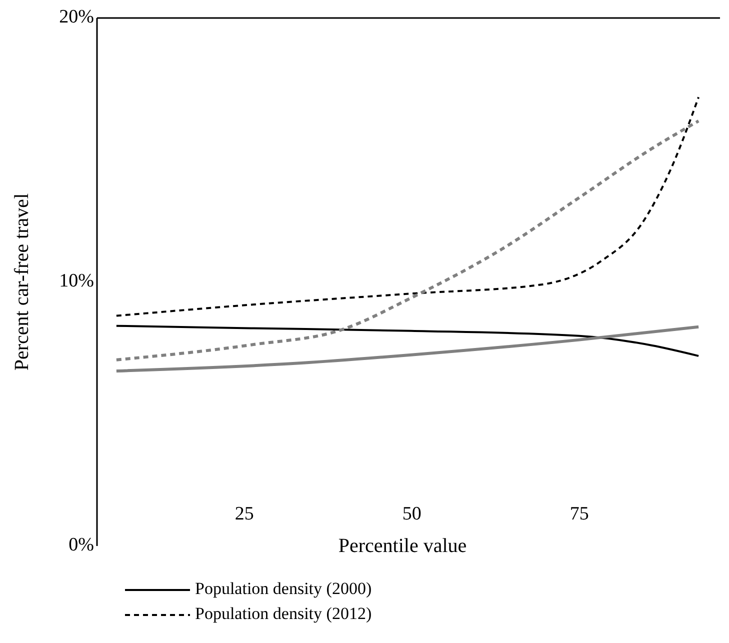 The height and width of the screenshot is (643, 729). What do you see at coordinates (283, 588) in the screenshot?
I see `legend-label: Population density (2000)` at bounding box center [283, 588].